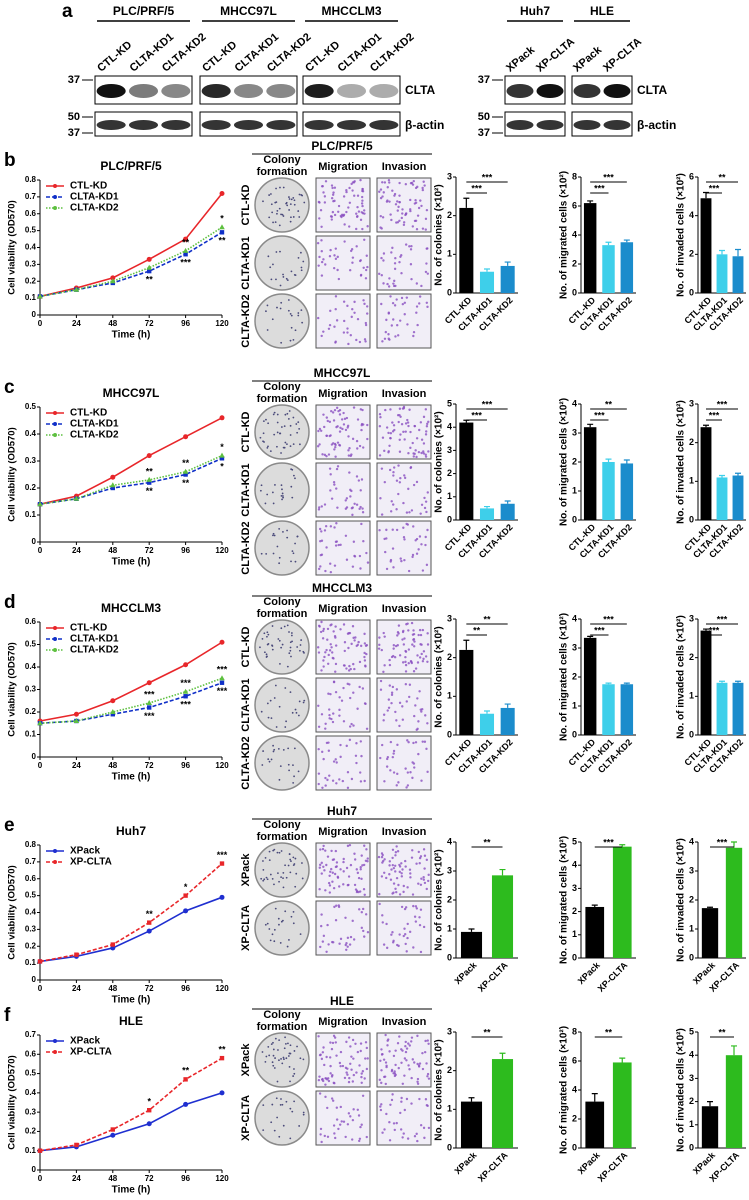  Describe the element at coordinates (40, 988) in the screenshot. I see `x-tick-label: 0` at that location.